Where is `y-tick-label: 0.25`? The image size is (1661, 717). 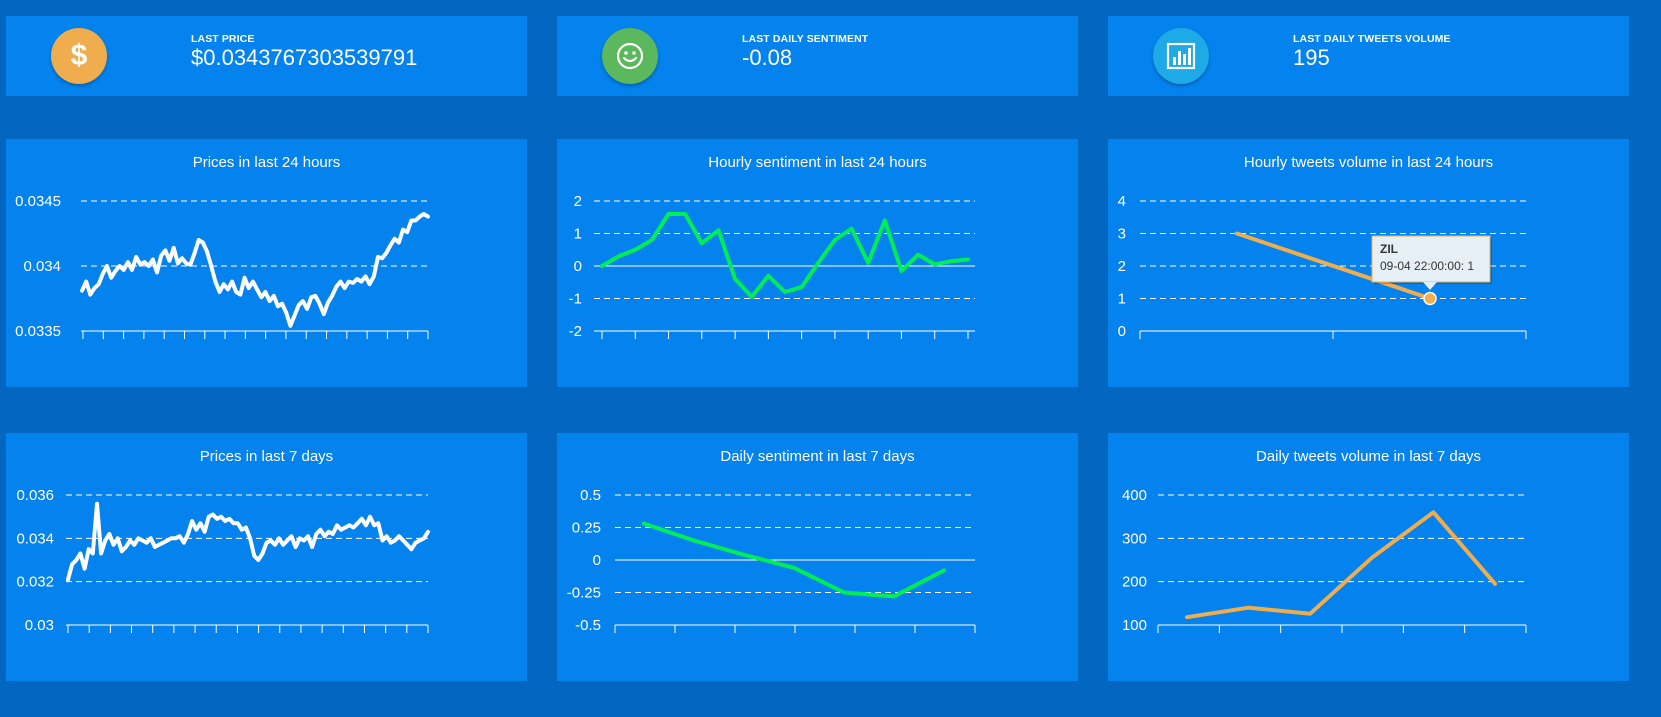 y-tick-label: 0.25 is located at coordinates (586, 528).